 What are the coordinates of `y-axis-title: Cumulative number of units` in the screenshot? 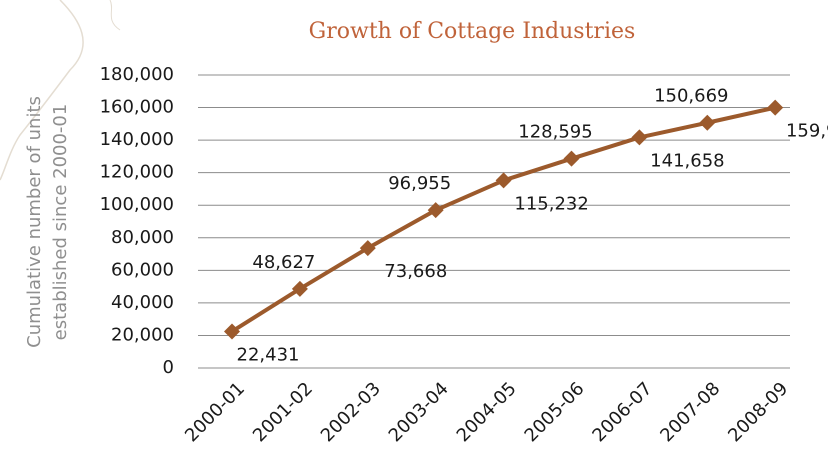 It's located at (34, 222).